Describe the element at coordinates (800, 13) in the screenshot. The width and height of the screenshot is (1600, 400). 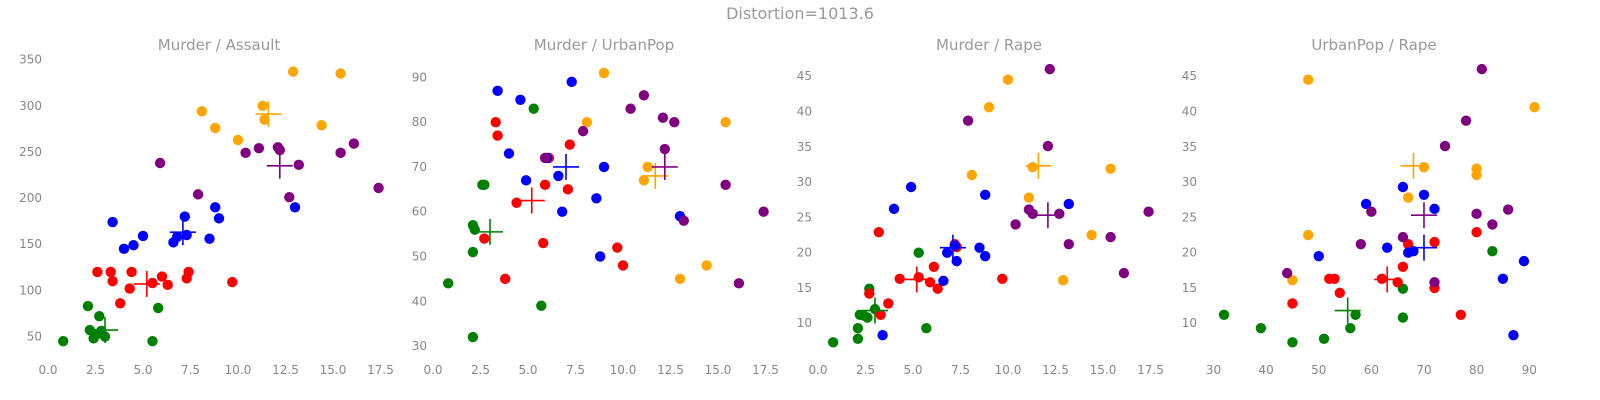
I see `figure-title: Distortion=1013.6` at that location.